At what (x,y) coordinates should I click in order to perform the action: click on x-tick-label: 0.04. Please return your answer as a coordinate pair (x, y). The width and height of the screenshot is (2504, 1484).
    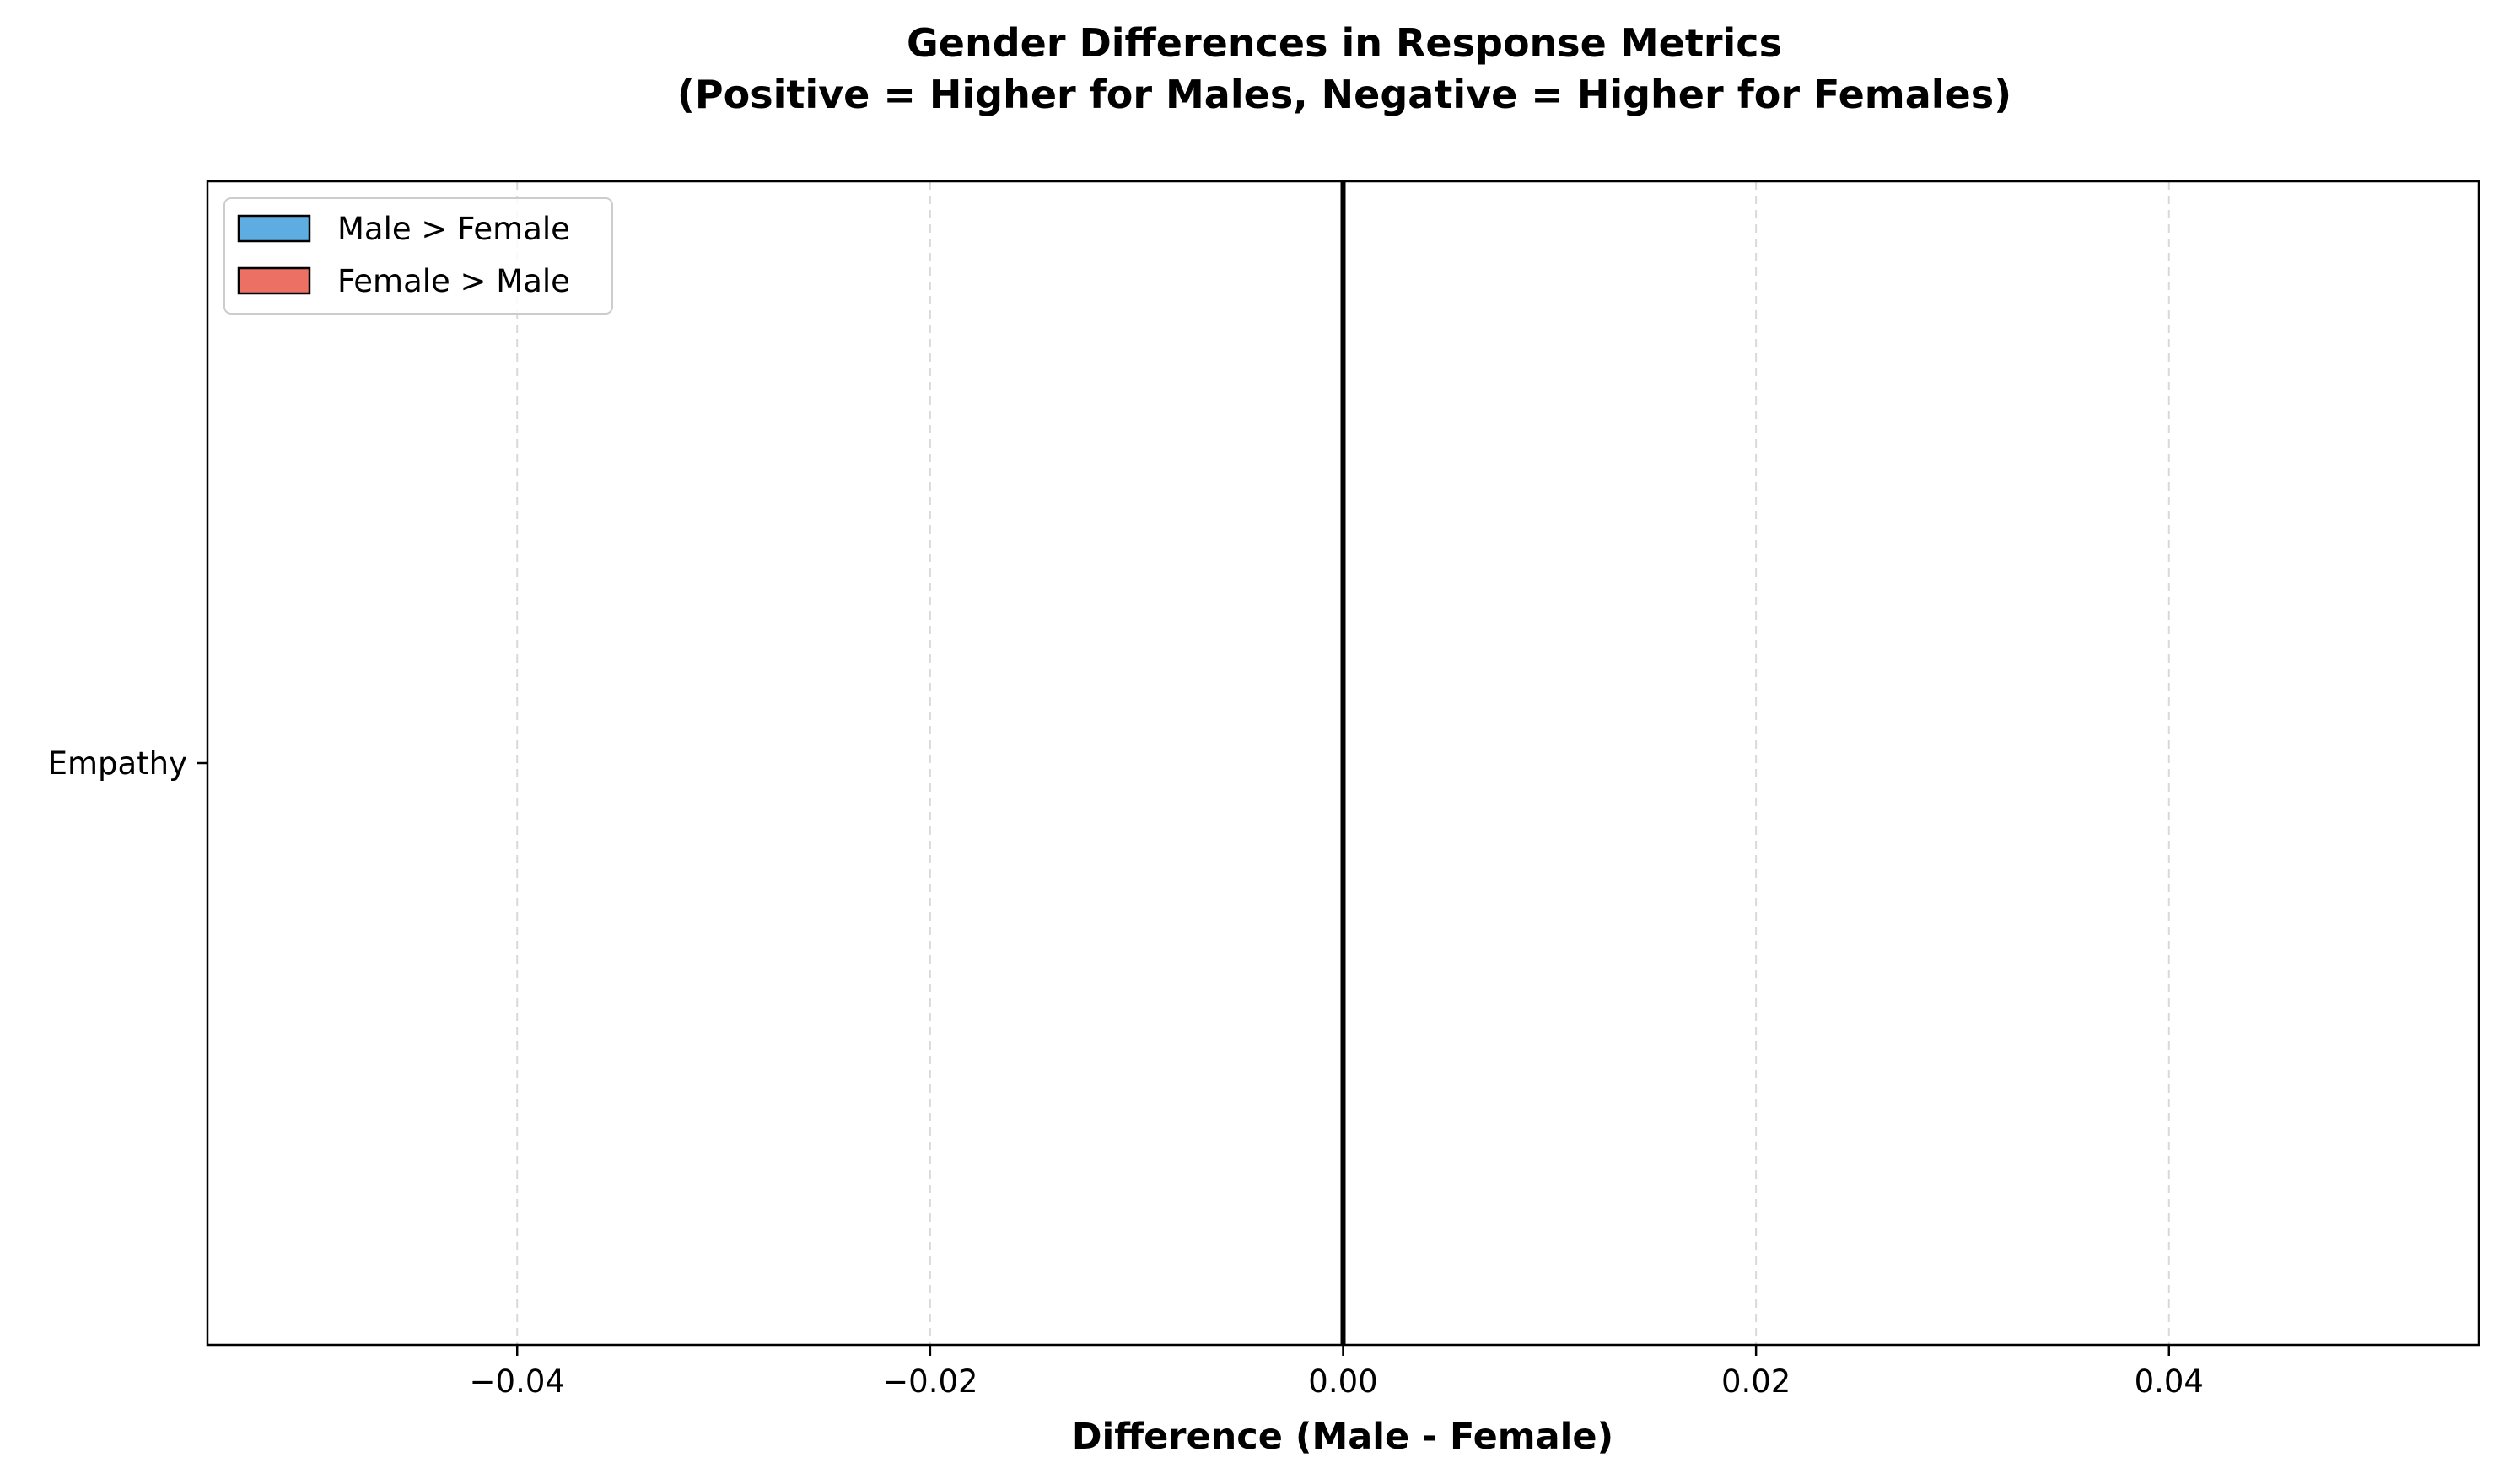
    Looking at the image, I should click on (2170, 1381).